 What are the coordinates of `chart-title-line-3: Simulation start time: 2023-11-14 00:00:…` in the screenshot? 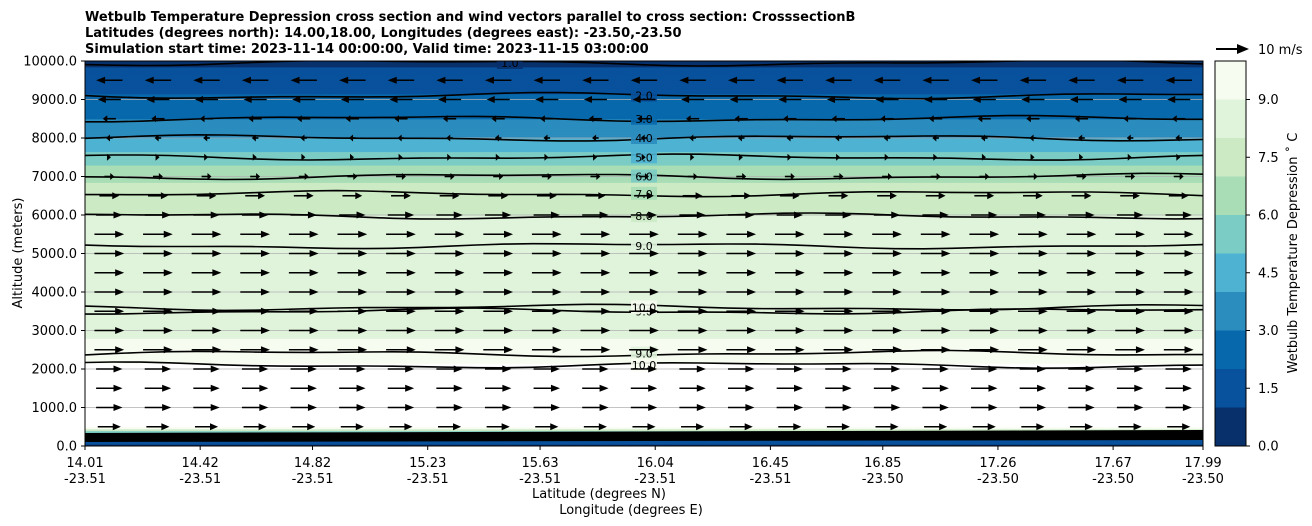 It's located at (367, 49).